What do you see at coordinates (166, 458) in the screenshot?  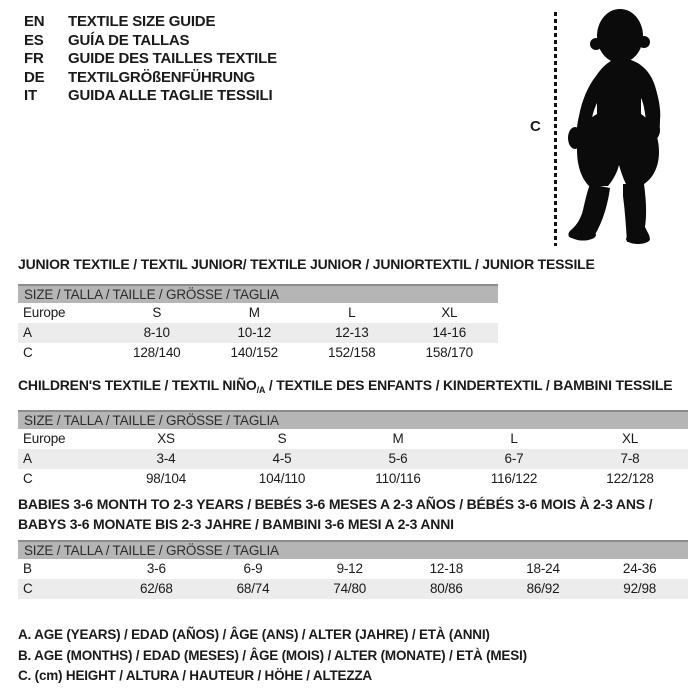 I see `size-cell: 3-4` at bounding box center [166, 458].